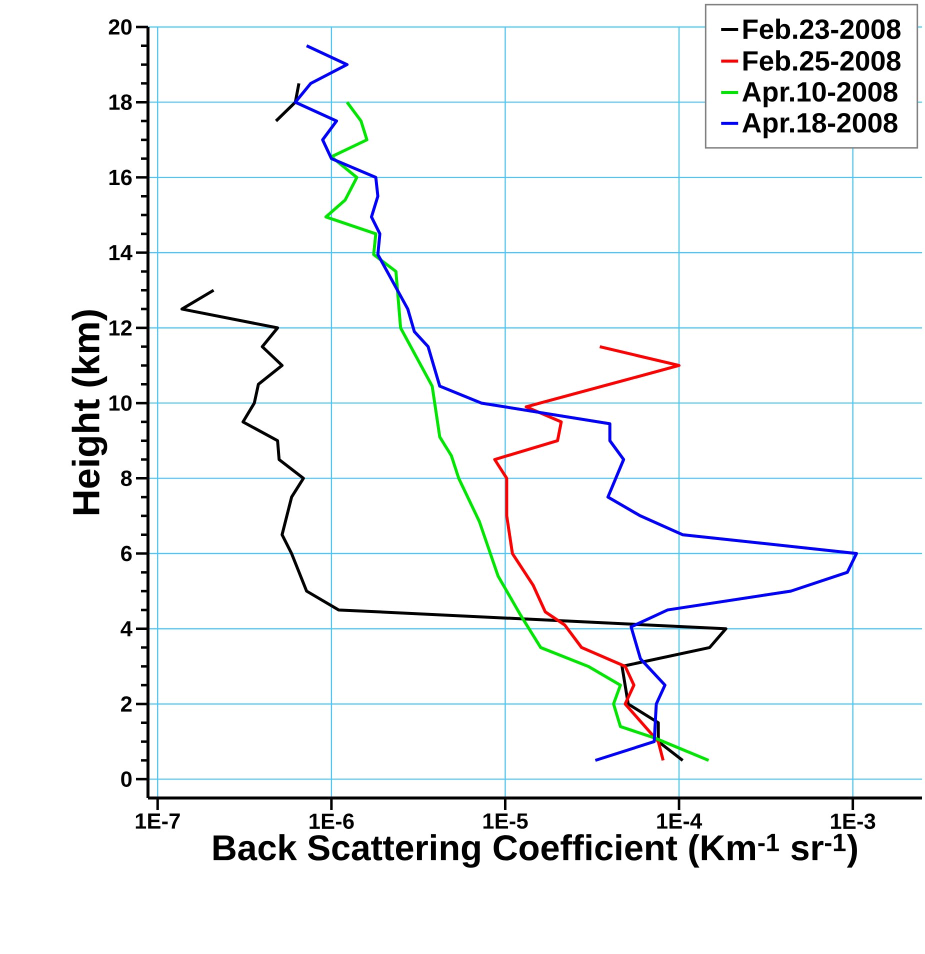 The image size is (925, 954). Describe the element at coordinates (90, 412) in the screenshot. I see `y-axis-title: Height (km)` at that location.